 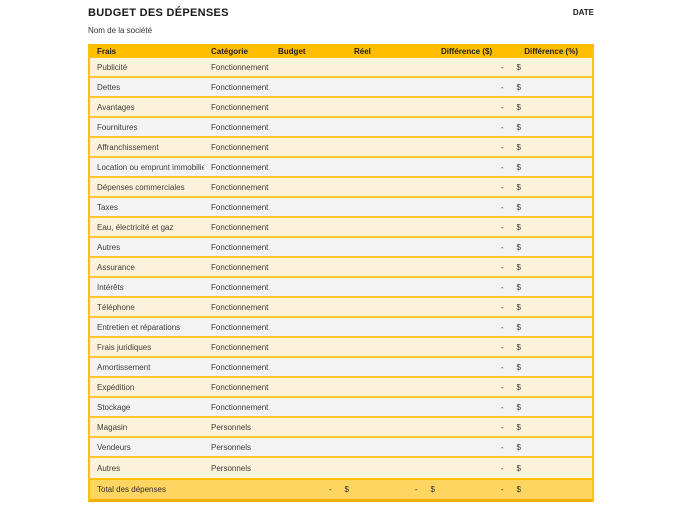 What do you see at coordinates (141, 187) in the screenshot?
I see `cell-frais: Dépenses commerciales` at bounding box center [141, 187].